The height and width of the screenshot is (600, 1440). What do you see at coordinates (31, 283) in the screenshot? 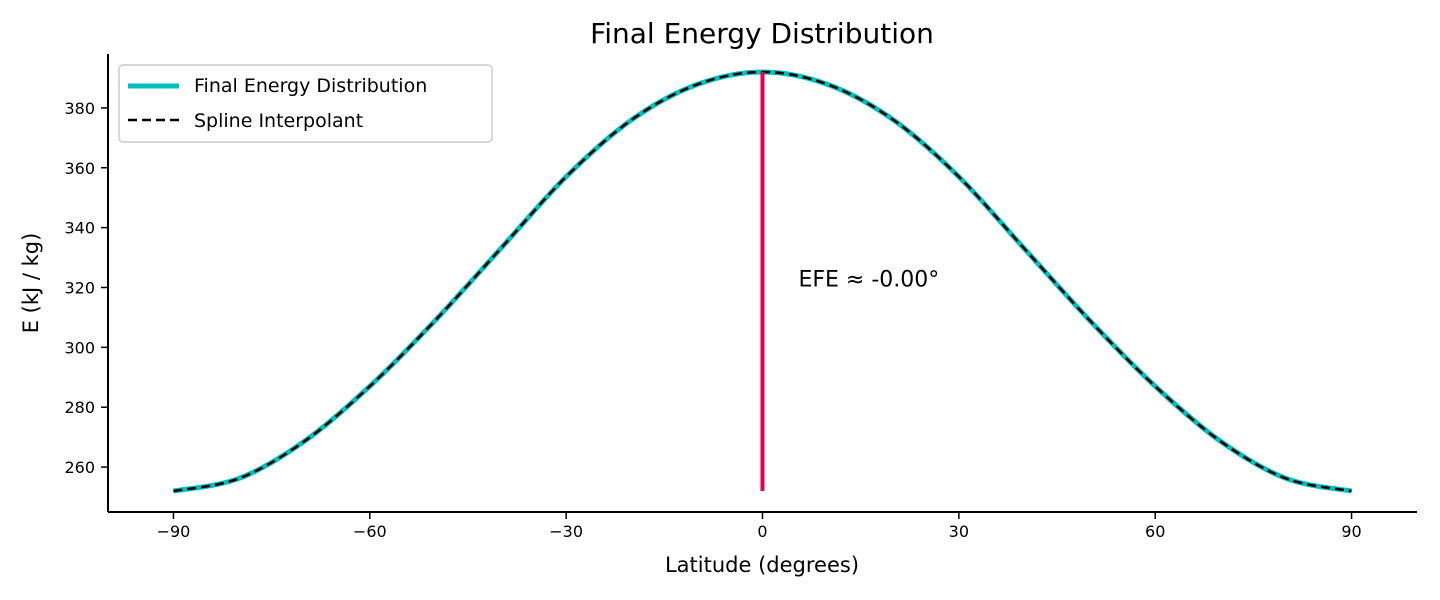
I see `y-axis-label: E (kJ / kg)` at bounding box center [31, 283].